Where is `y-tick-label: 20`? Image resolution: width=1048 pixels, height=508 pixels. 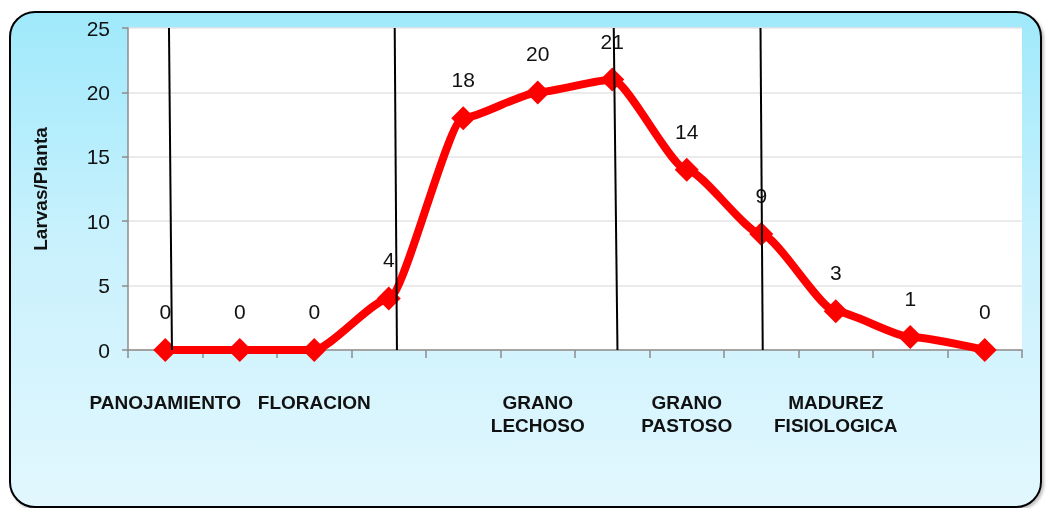 y-tick-label: 20 is located at coordinates (98, 92).